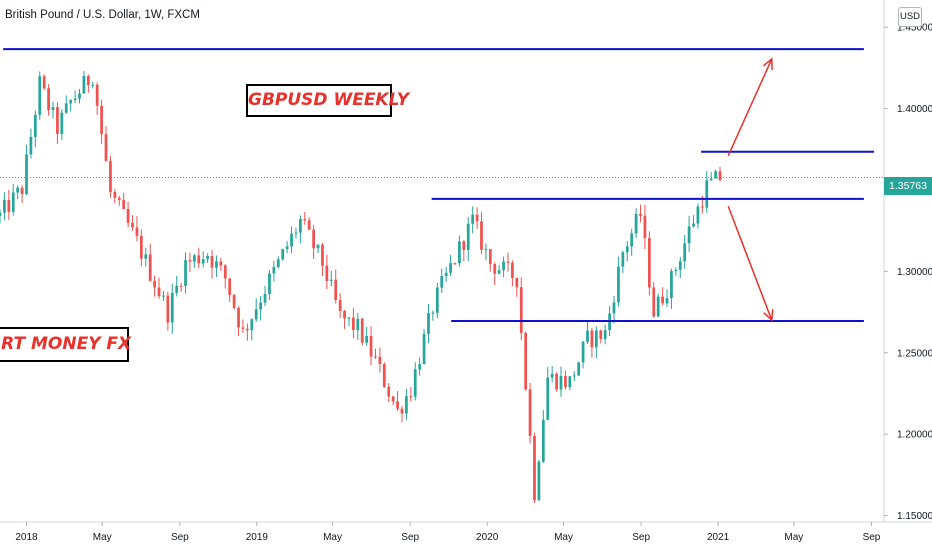  I want to click on y-tick-label: 1.20000, so click(914, 435).